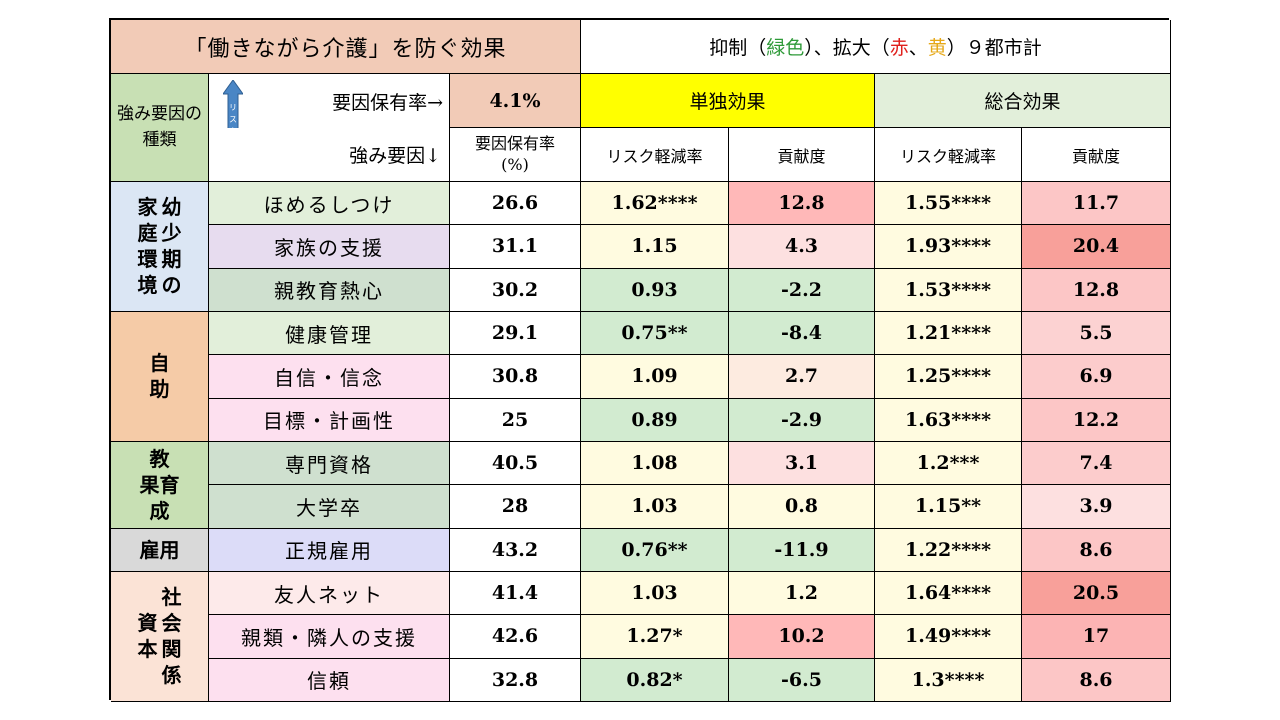 The width and height of the screenshot is (1280, 720). I want to click on factor-cell: 友人ネット, so click(329, 593).